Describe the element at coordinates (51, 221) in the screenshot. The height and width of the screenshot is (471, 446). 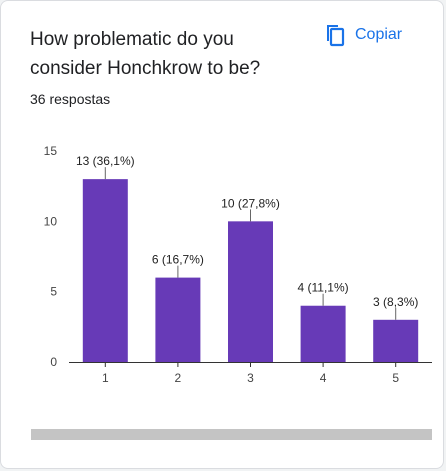
I see `y-tick-label: 10` at that location.